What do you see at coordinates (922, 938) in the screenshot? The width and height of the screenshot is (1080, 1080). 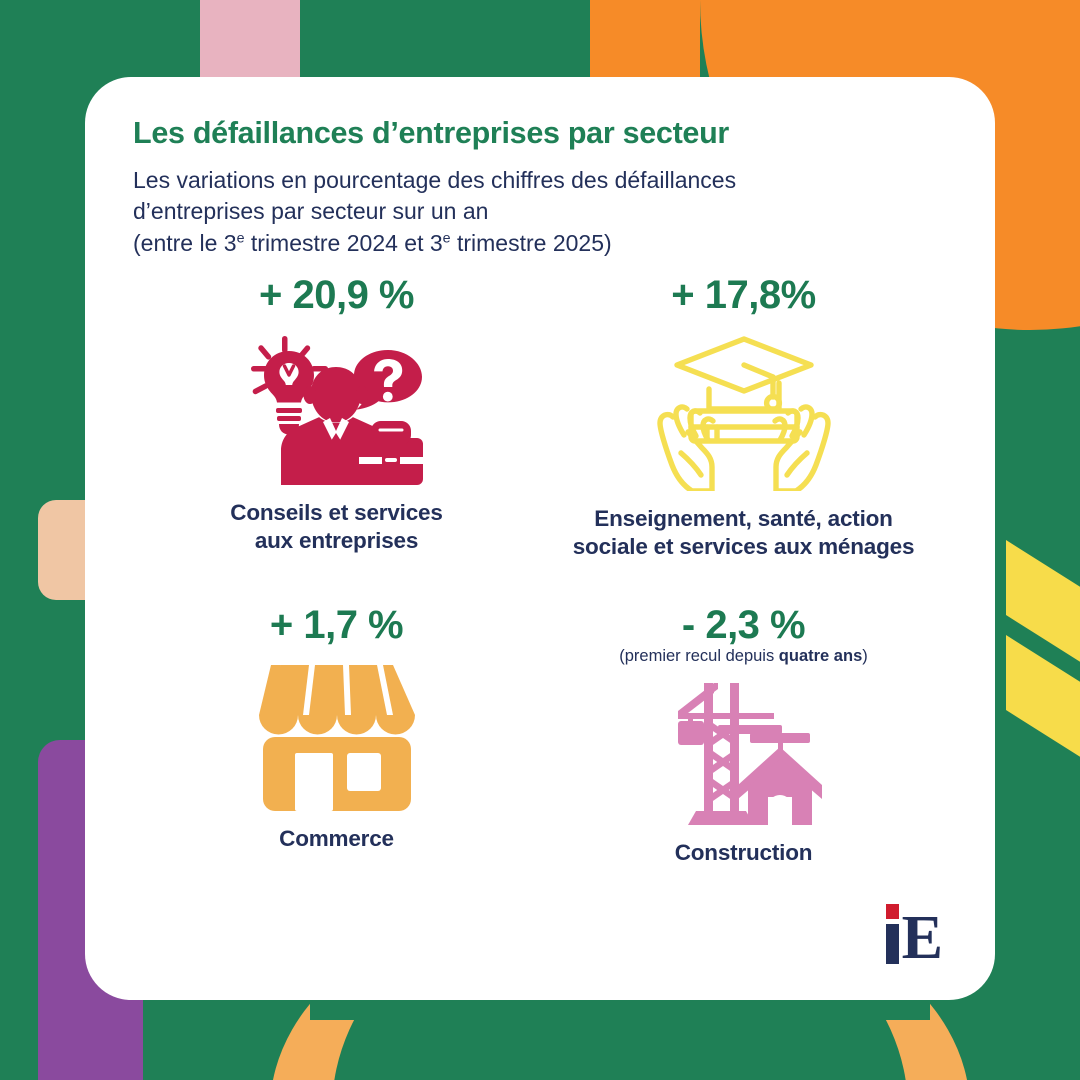 I see `logo-letter-e: E` at bounding box center [922, 938].